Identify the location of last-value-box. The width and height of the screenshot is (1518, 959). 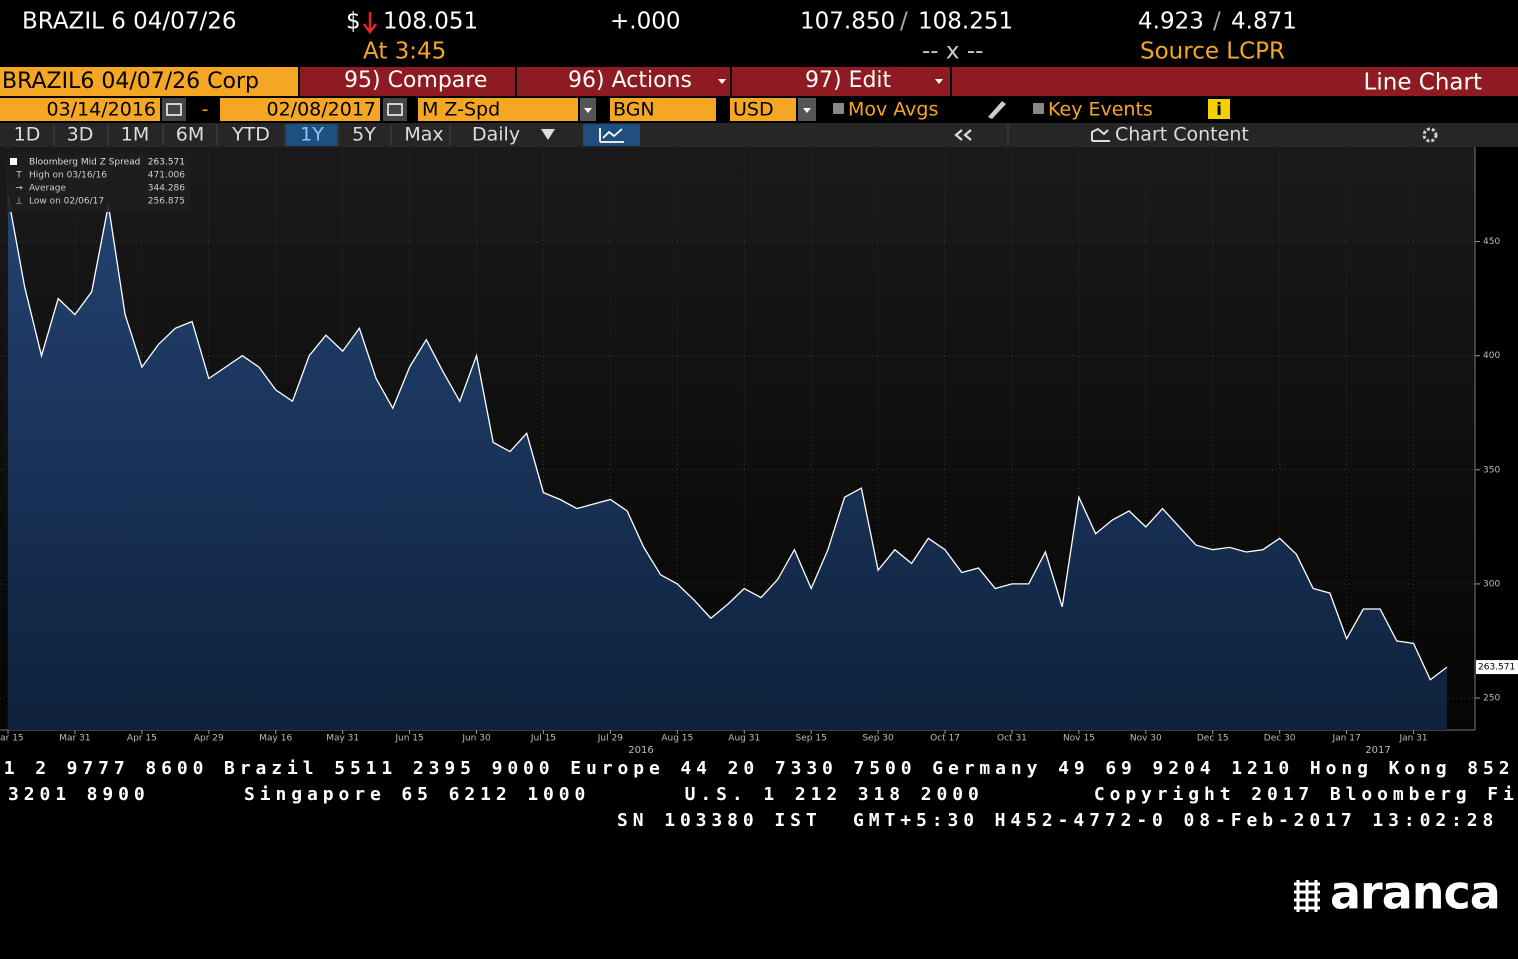
(1497, 667).